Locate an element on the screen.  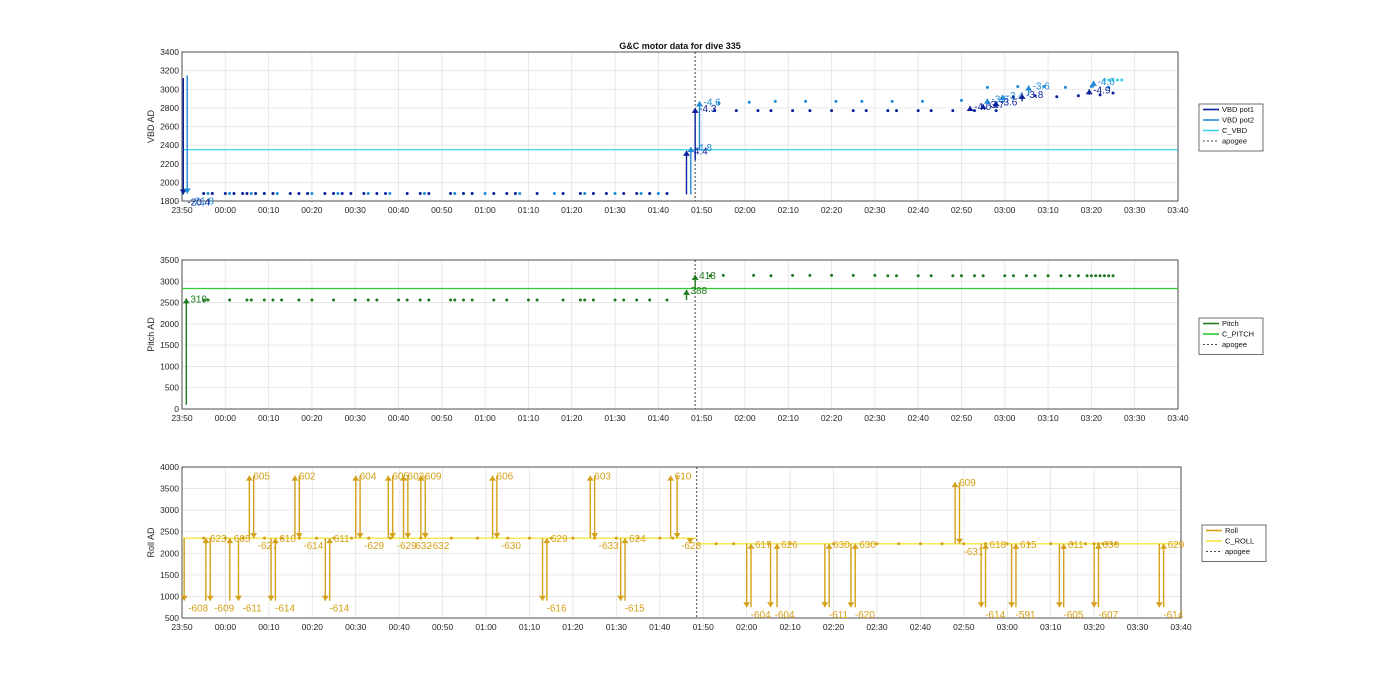
event-label: 618 is located at coordinates (998, 545).